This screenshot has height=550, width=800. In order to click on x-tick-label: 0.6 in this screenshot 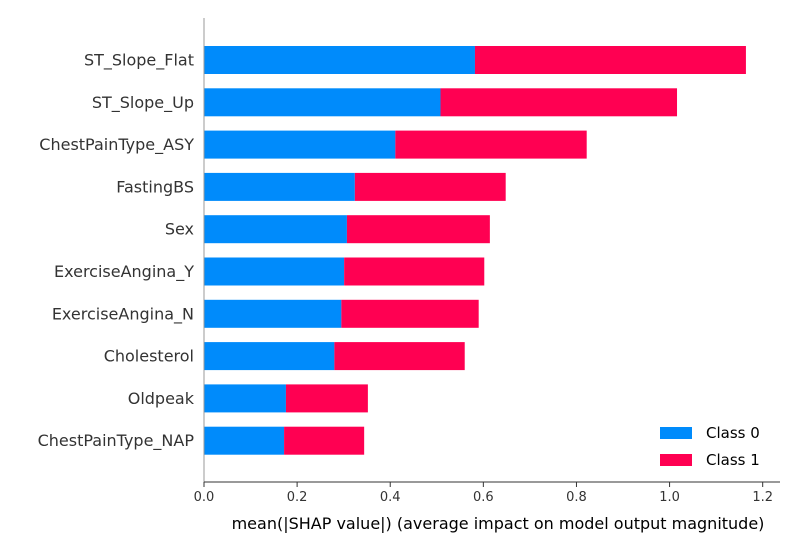, I will do `click(483, 497)`.